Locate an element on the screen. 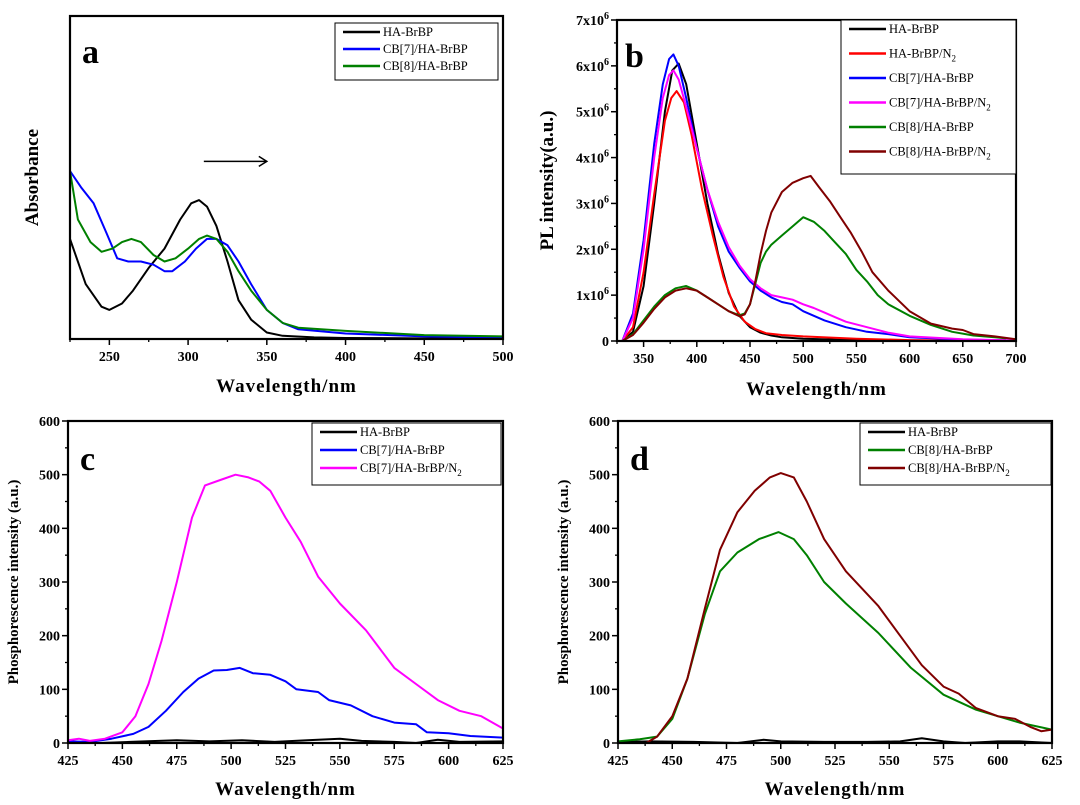  x-tick-label: 700 is located at coordinates (1016, 359).